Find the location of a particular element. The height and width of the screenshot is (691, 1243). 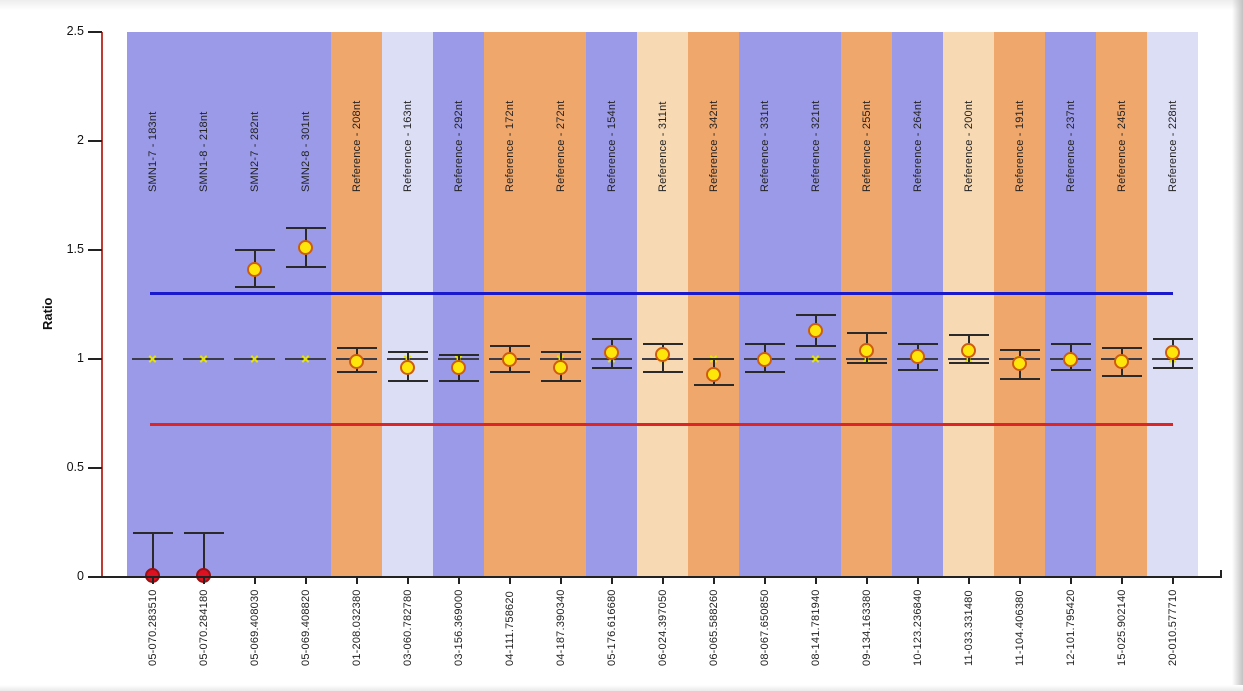

page-edge-bottom is located at coordinates (621, 688).